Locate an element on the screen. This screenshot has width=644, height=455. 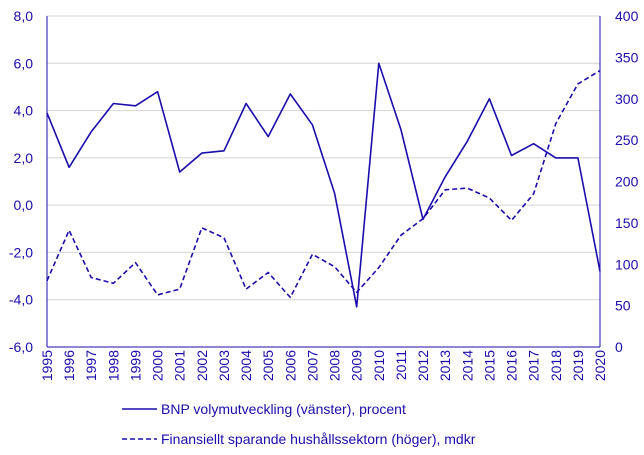
x-tick-label: 2013 is located at coordinates (445, 365).